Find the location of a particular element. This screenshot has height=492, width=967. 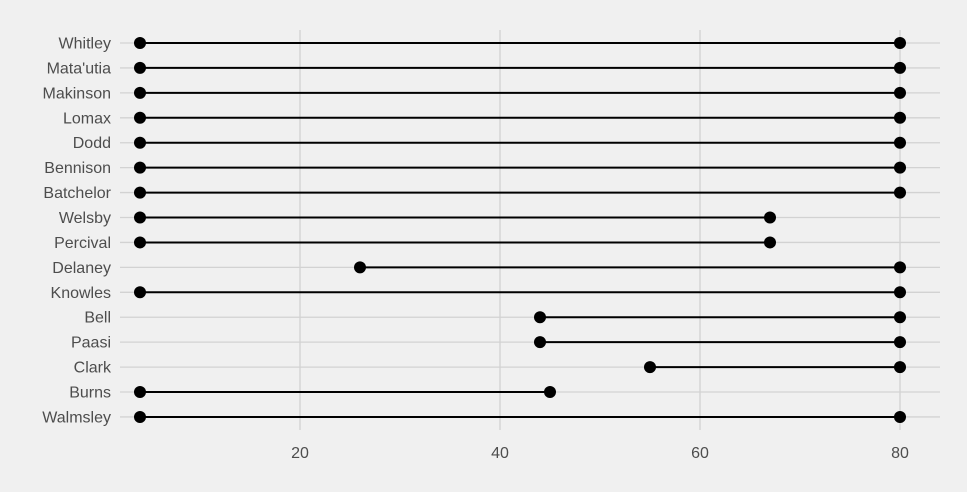

category-label: Delaney is located at coordinates (81, 268).